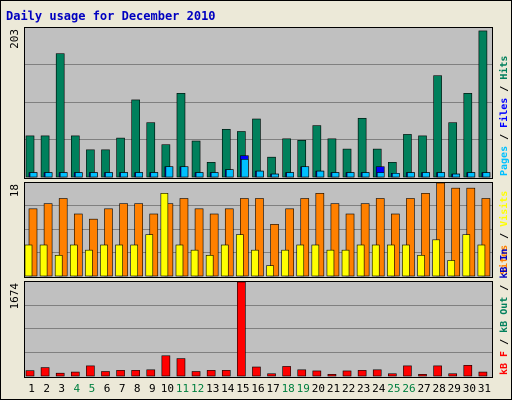 This screenshot has height=400, width=512. I want to click on x-label-day: 11, so click(182, 388).